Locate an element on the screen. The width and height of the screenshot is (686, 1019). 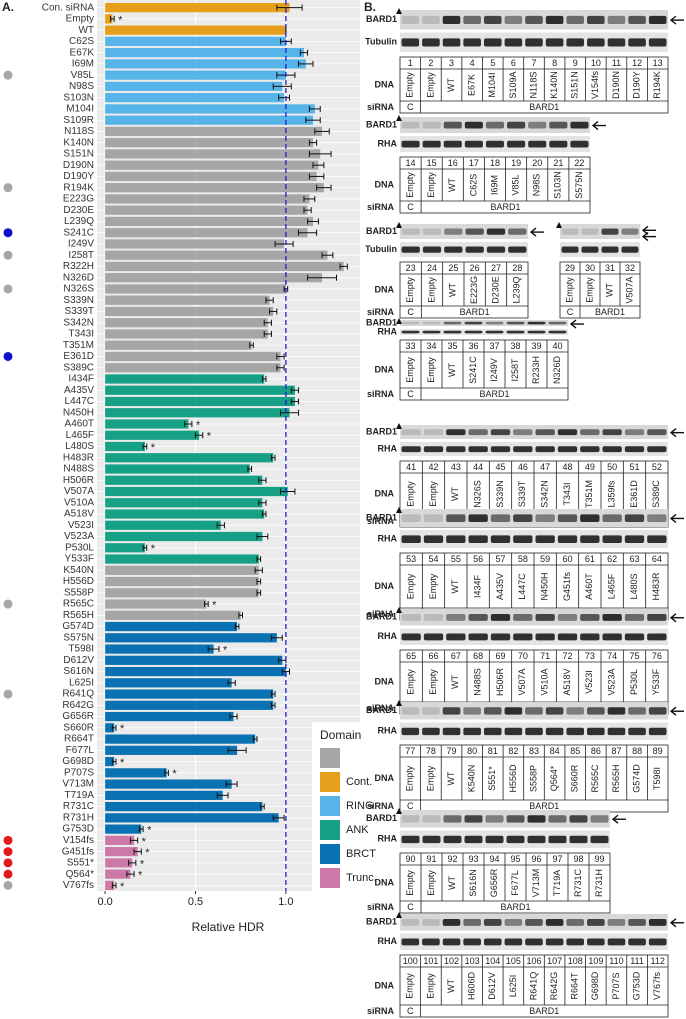
y-tick-label: V523A is located at coordinates (79, 536).